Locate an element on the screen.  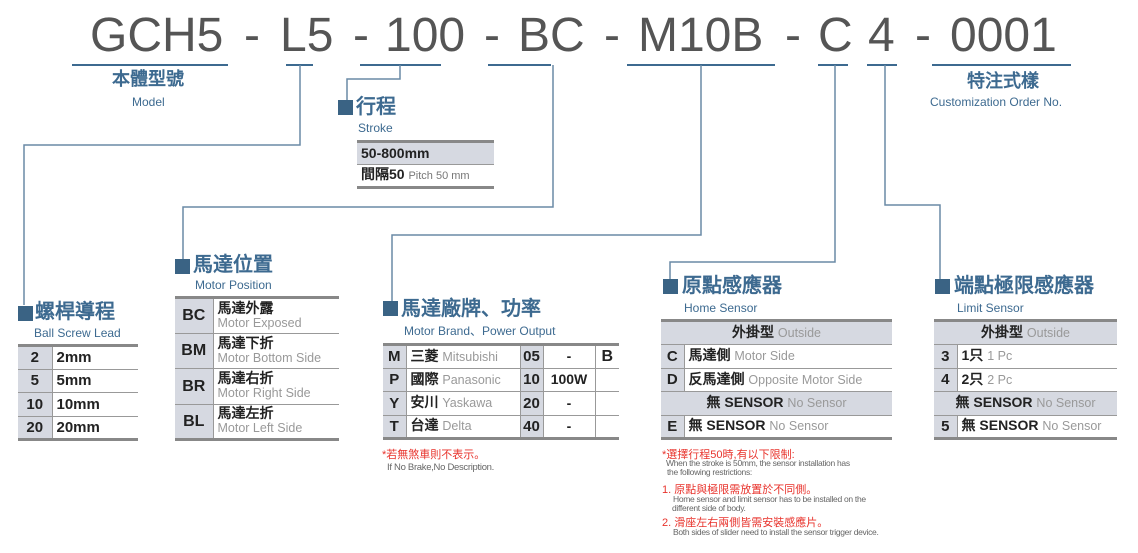
position-code: BR is located at coordinates (194, 386).